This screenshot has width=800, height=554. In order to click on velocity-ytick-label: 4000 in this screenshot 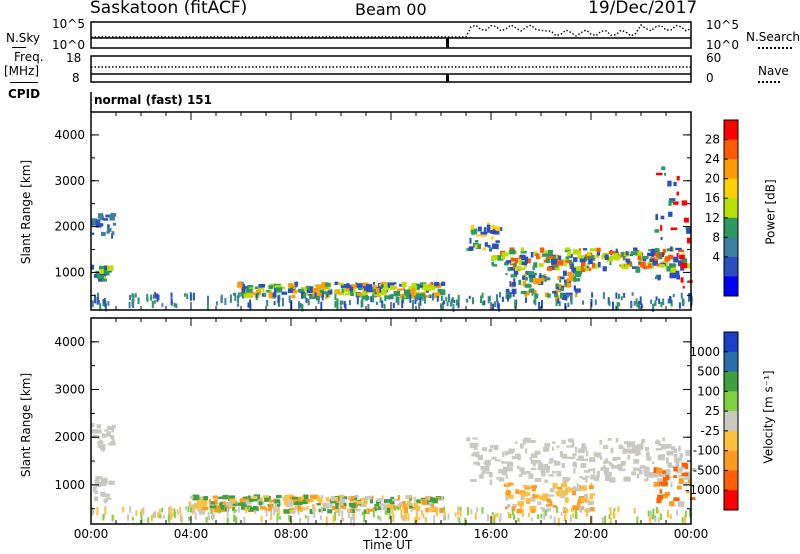, I will do `click(69, 342)`.